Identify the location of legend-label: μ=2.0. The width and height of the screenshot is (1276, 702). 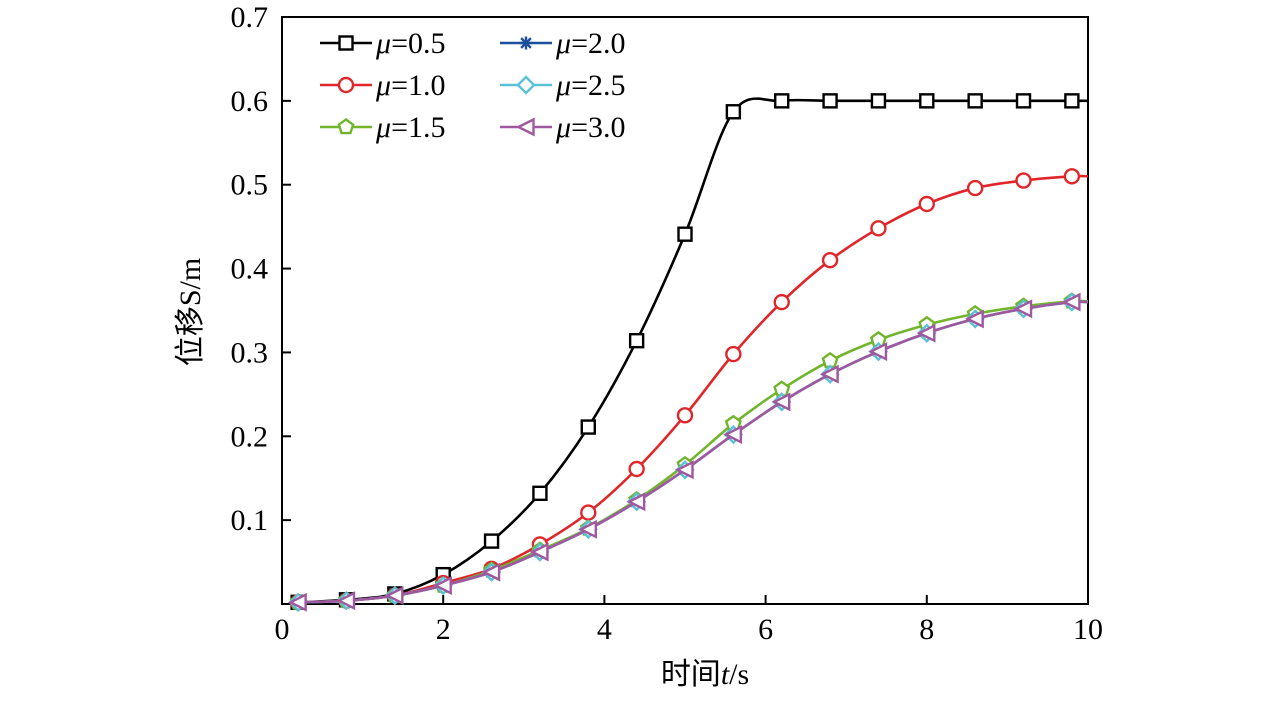
(590, 43).